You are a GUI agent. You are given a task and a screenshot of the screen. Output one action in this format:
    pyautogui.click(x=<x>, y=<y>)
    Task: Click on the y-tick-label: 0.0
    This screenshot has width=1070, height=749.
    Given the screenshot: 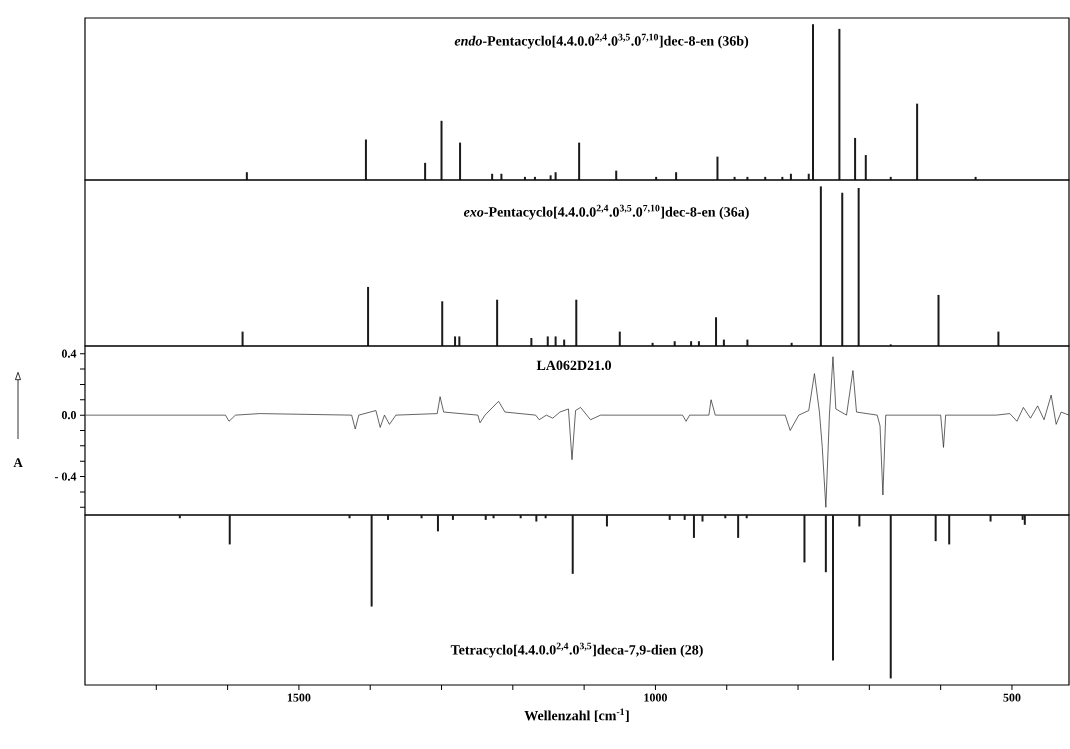 What is the action you would take?
    pyautogui.click(x=68, y=415)
    